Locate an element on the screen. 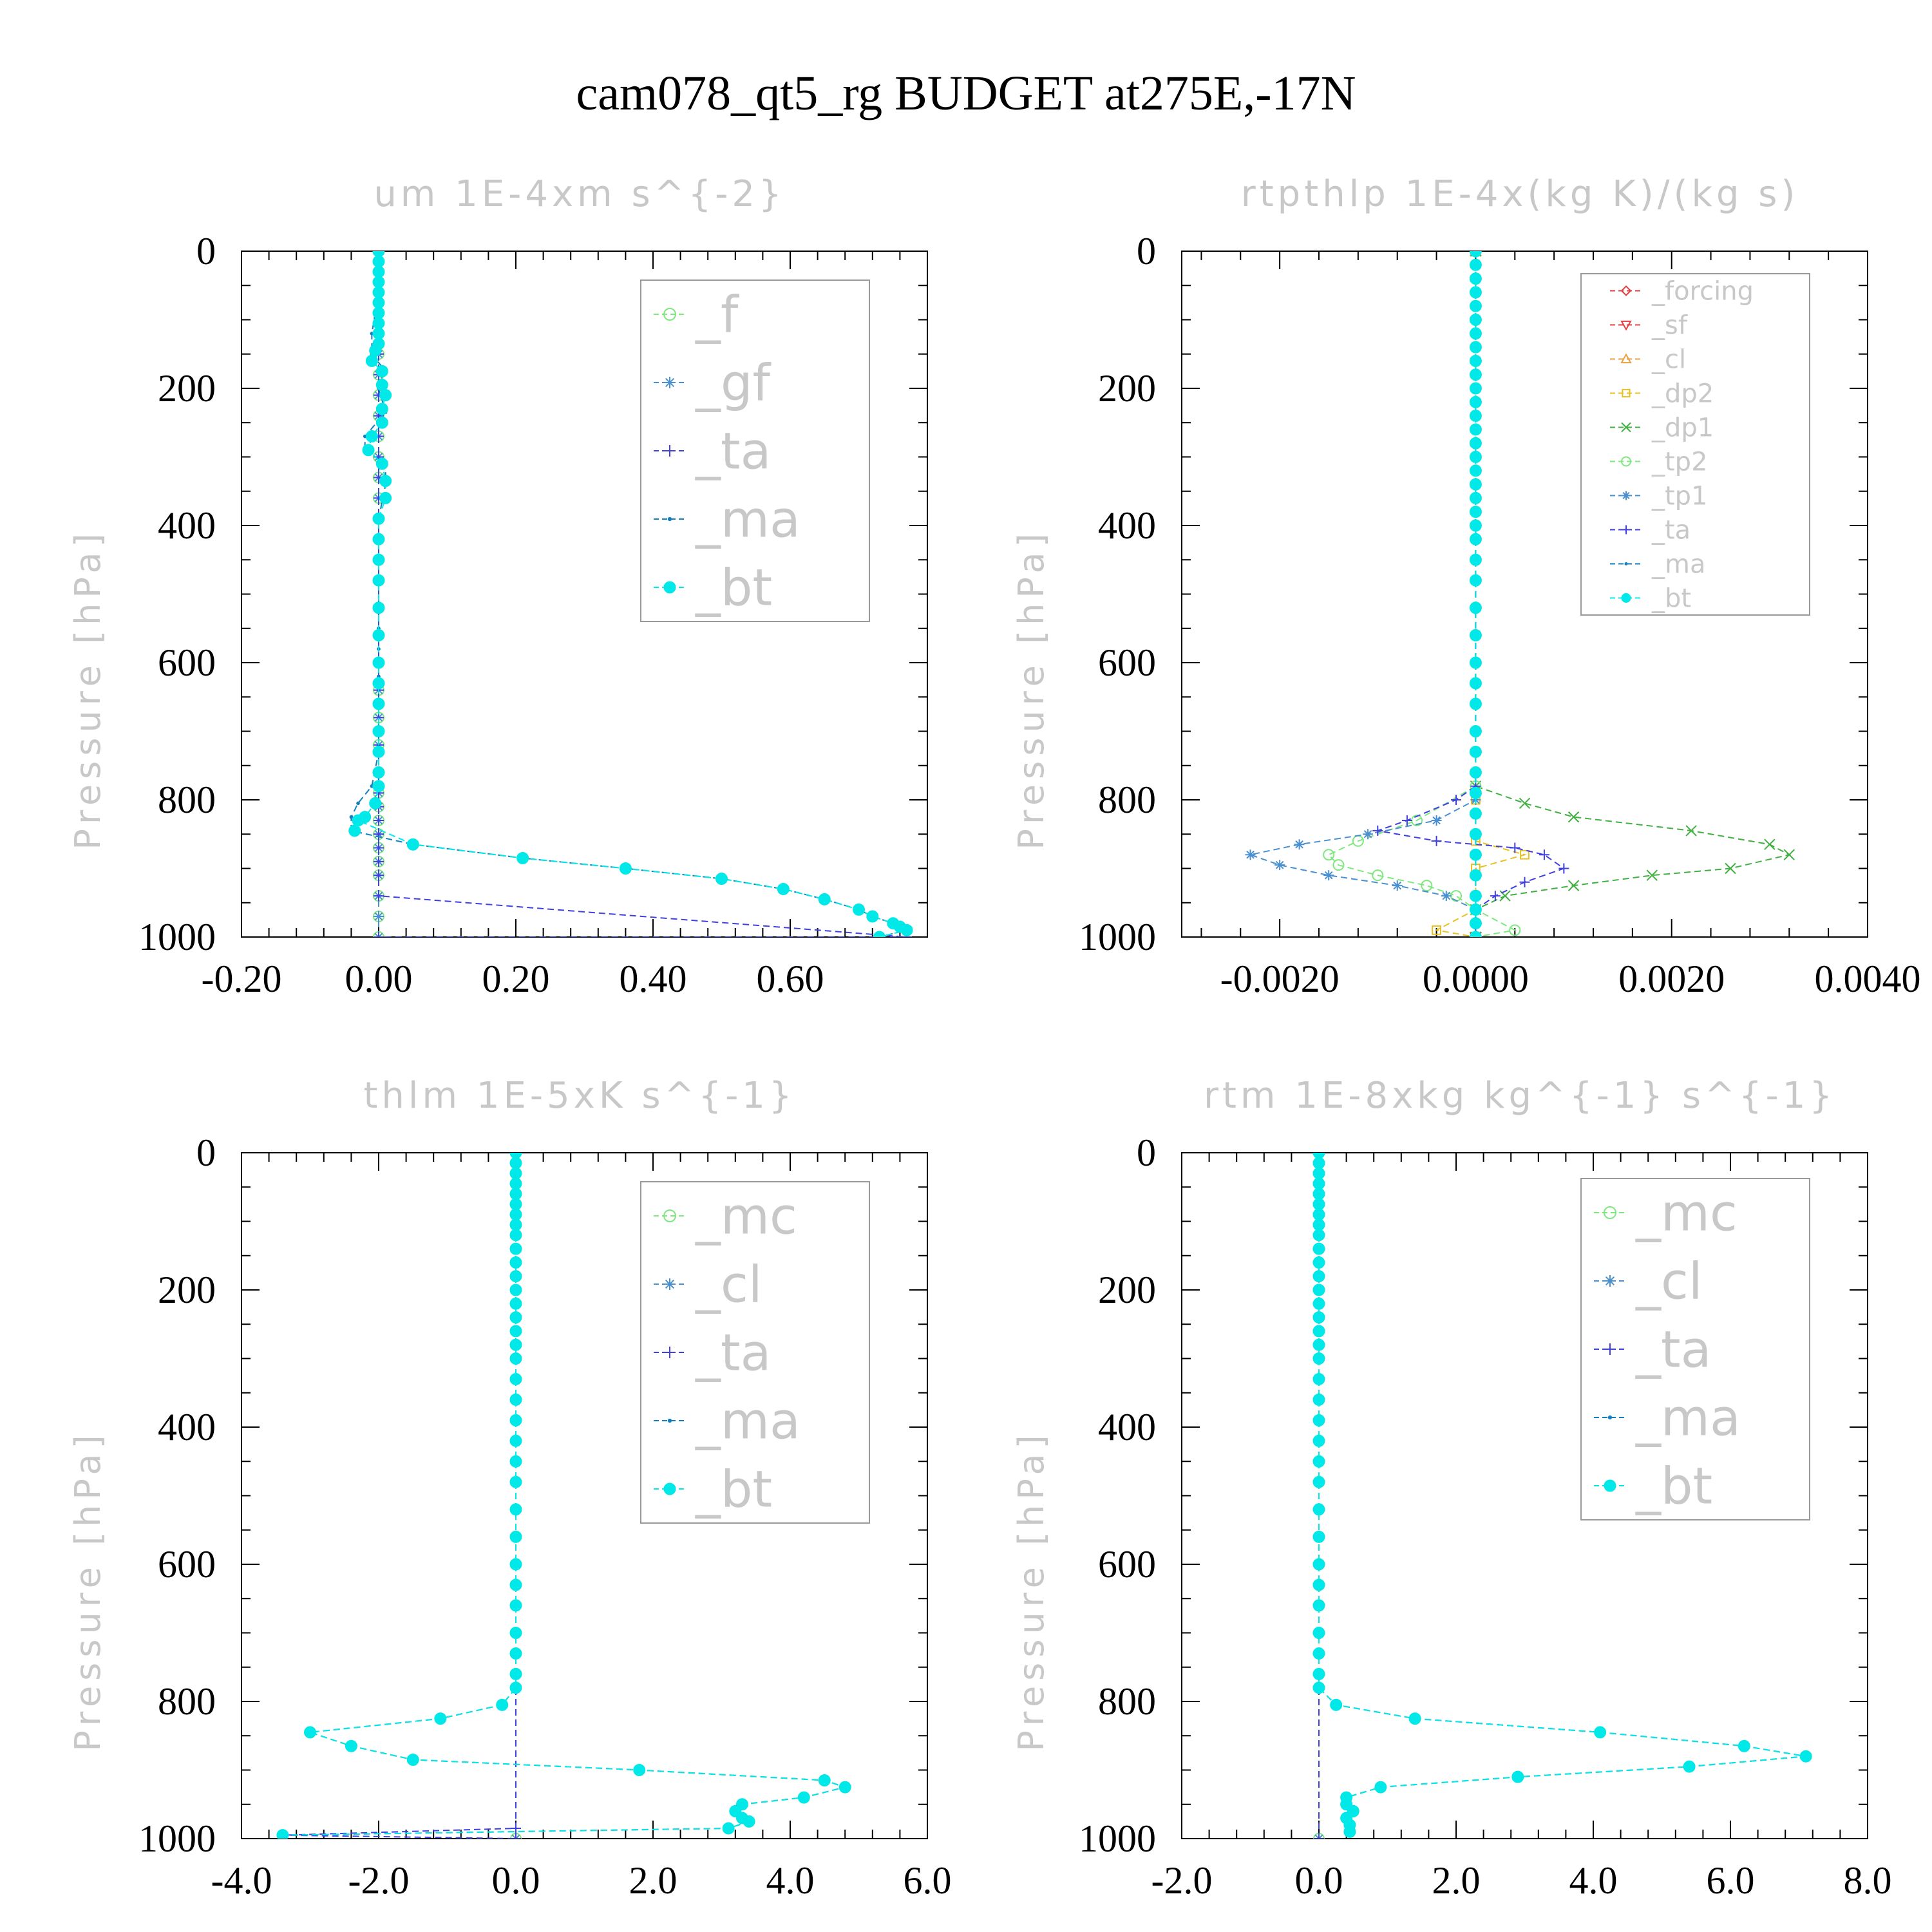 Image resolution: width=1932 pixels, height=1932 pixels. legend-label: _mc is located at coordinates (1686, 1213).